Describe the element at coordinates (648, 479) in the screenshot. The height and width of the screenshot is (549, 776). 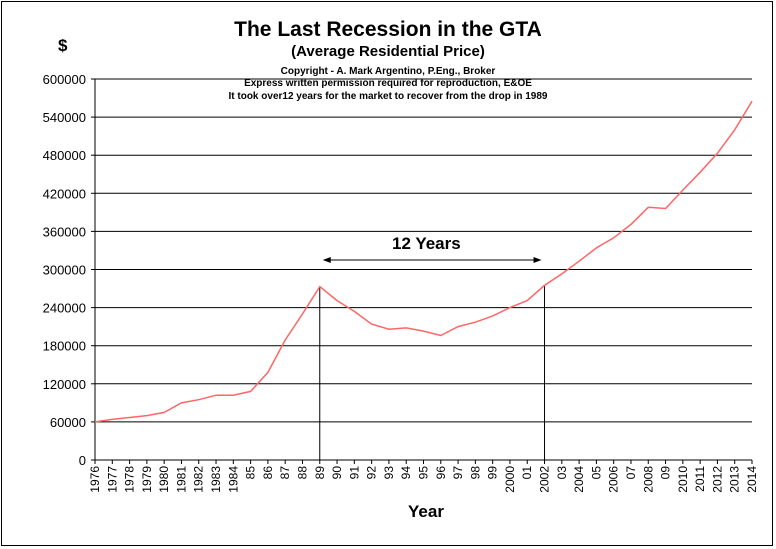
I see `x-tick-label: 2008` at that location.